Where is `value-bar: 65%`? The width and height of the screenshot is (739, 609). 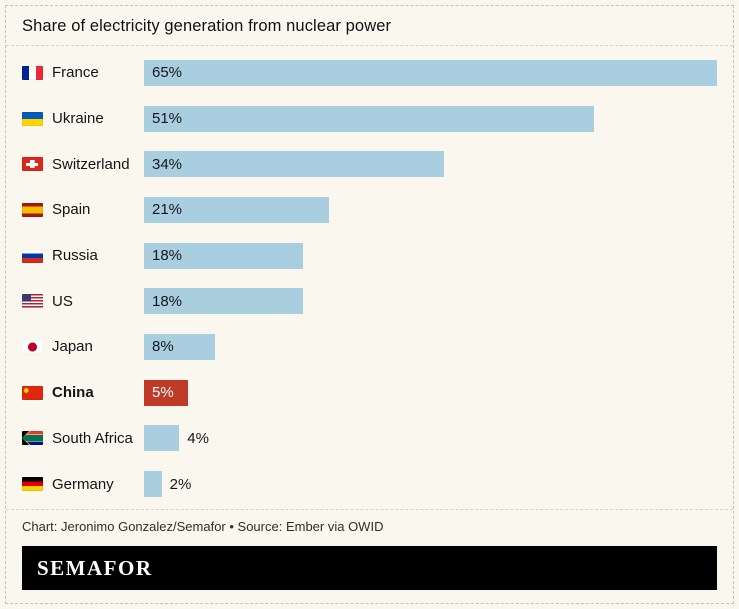 value-bar: 65% is located at coordinates (430, 72).